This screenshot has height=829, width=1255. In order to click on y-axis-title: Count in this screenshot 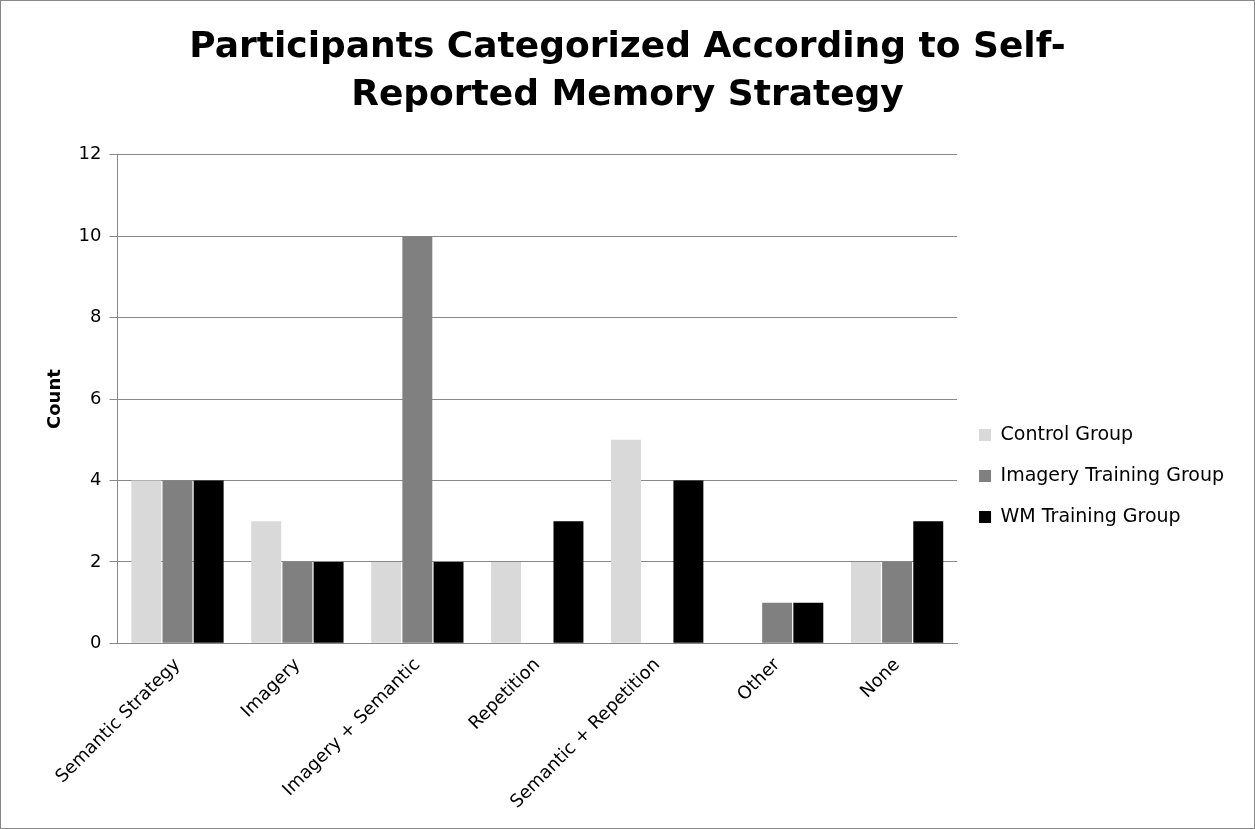, I will do `click(54, 398)`.